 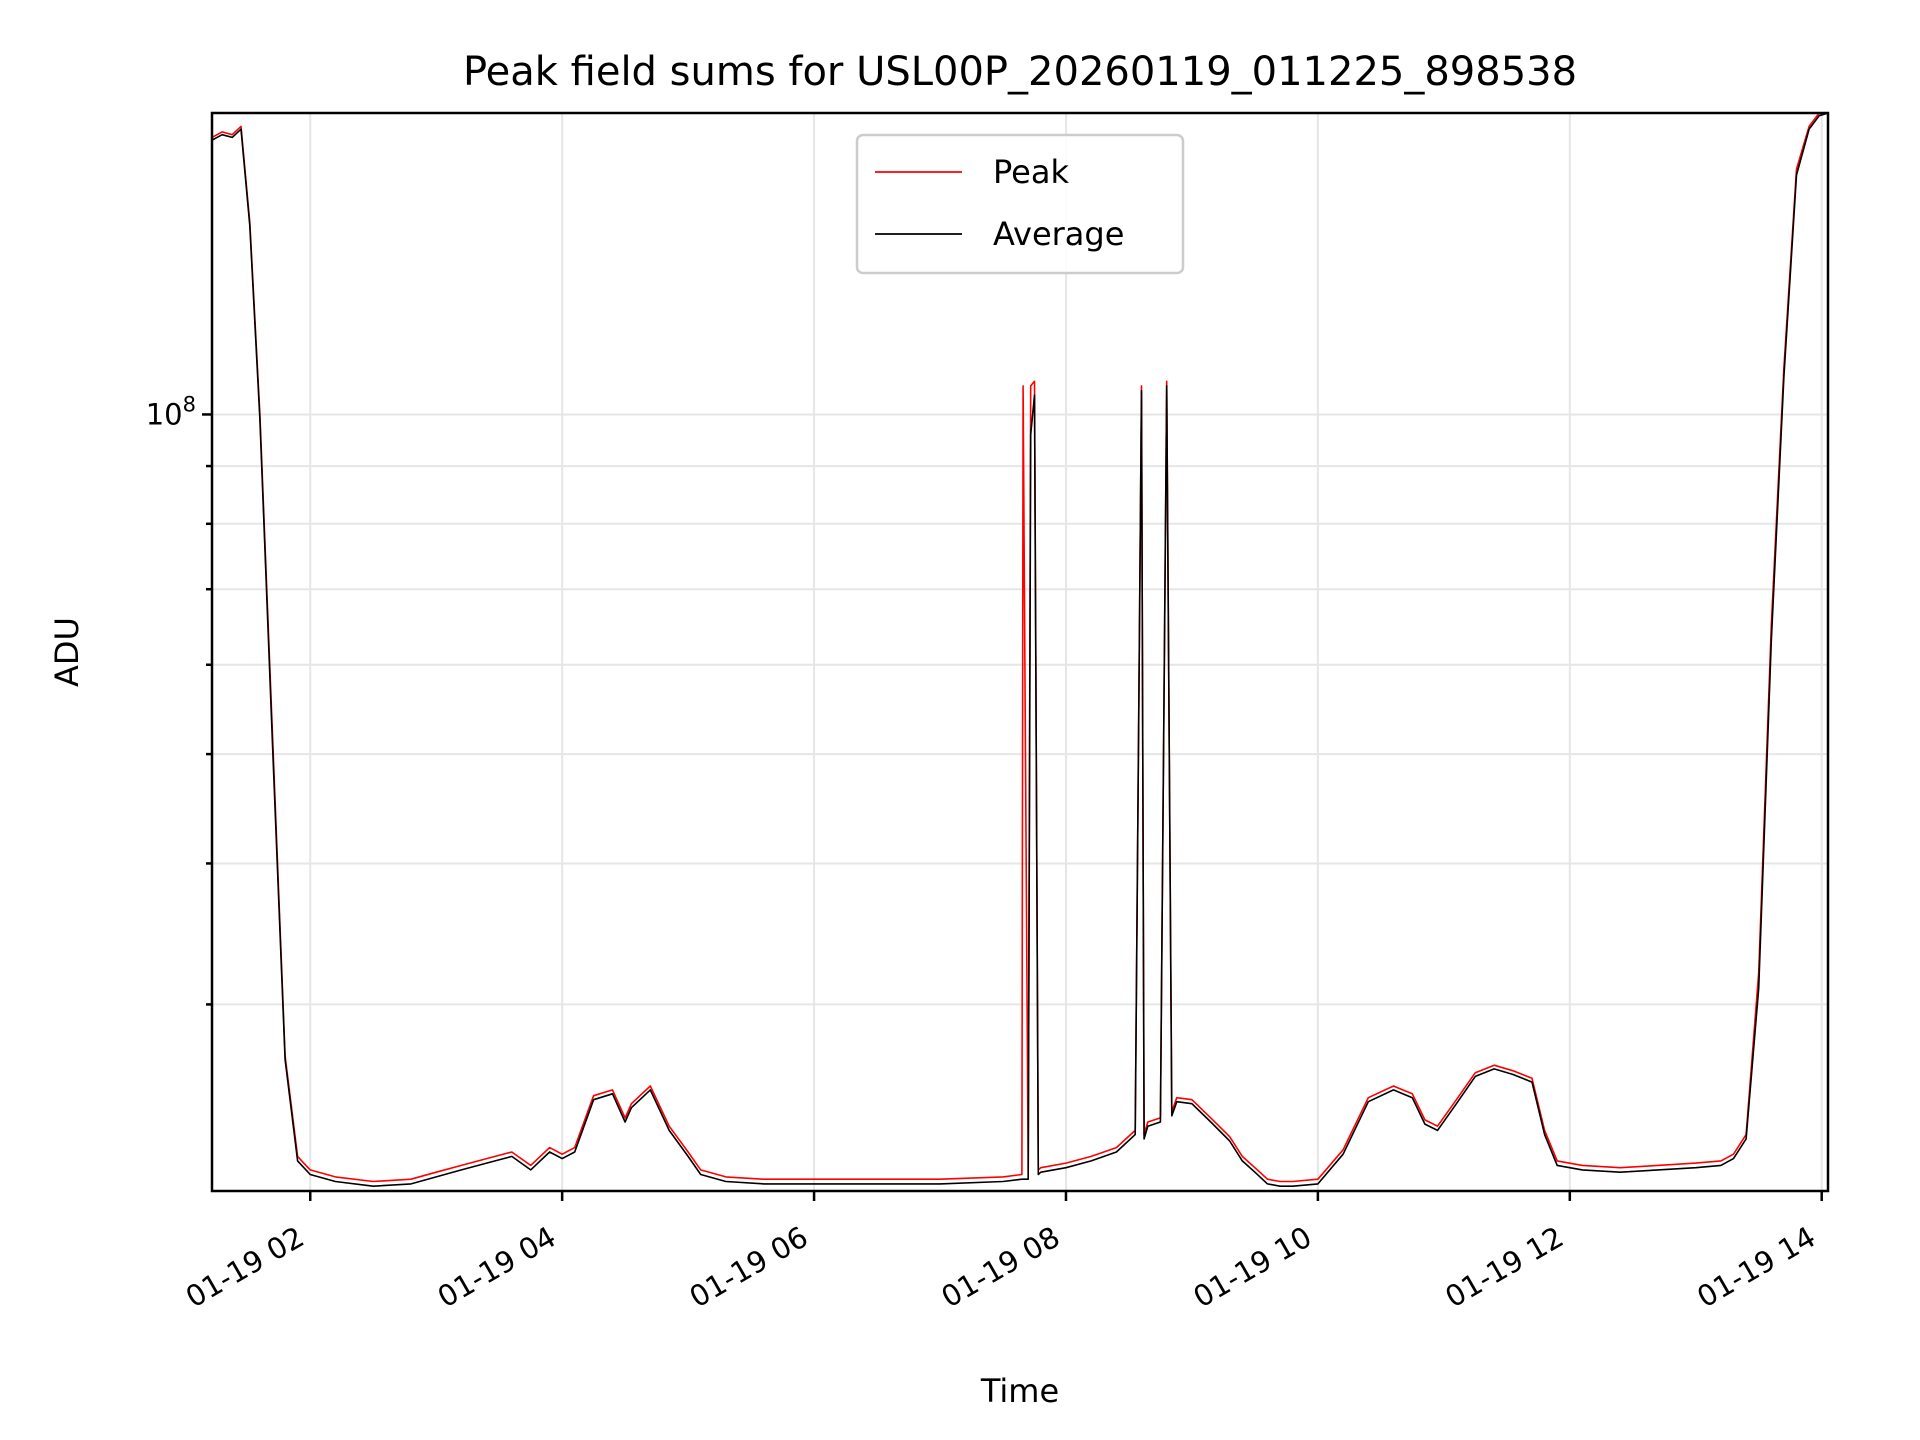 I want to click on y-axis-label: ADU, so click(x=67, y=652).